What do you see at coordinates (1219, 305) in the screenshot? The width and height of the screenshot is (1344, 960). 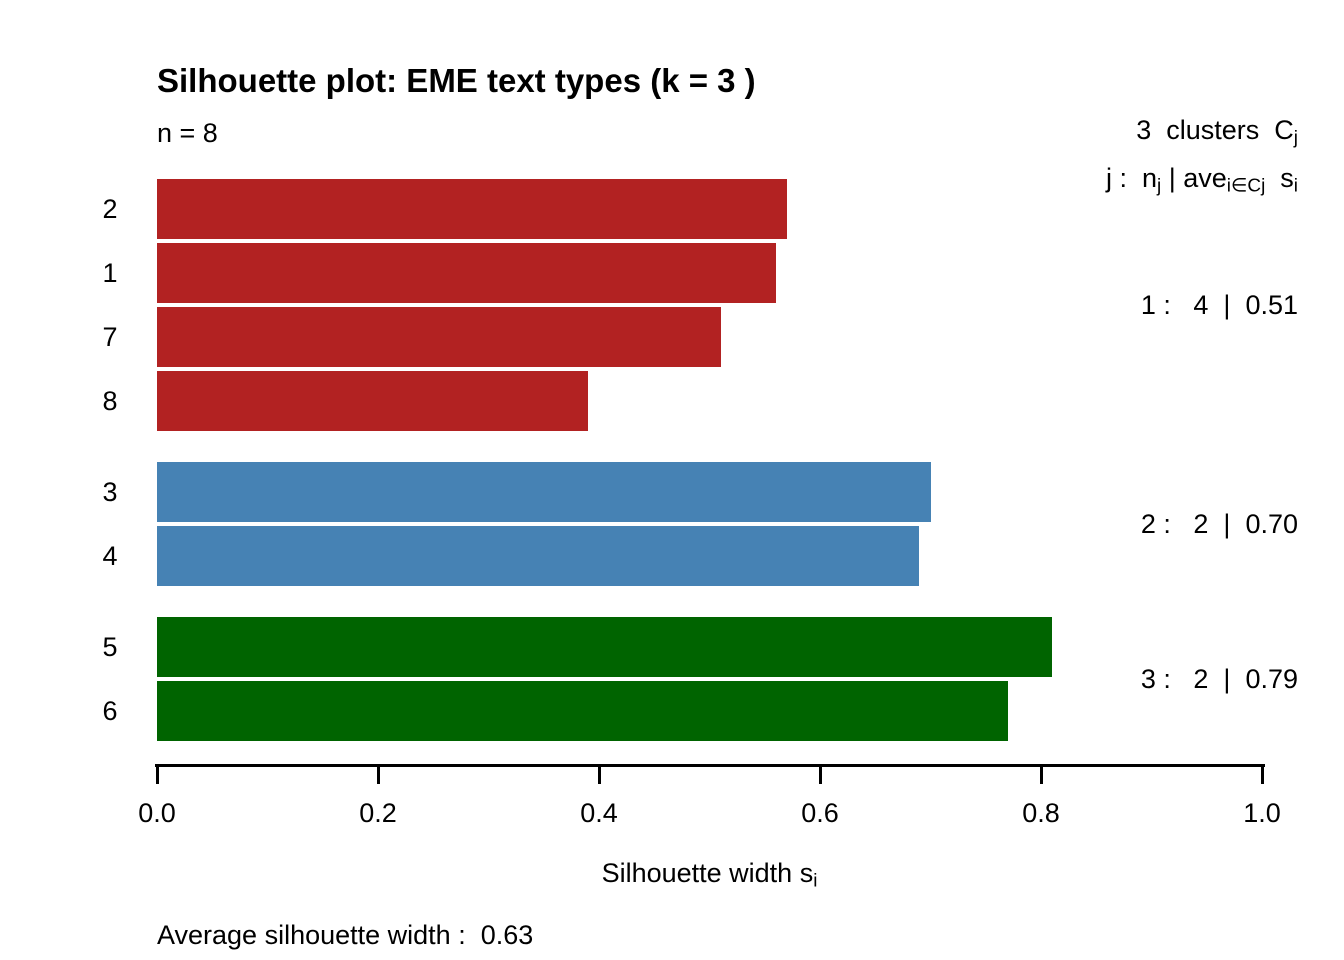 I see `cluster-stat-label: 1 : 4 | 0.51` at bounding box center [1219, 305].